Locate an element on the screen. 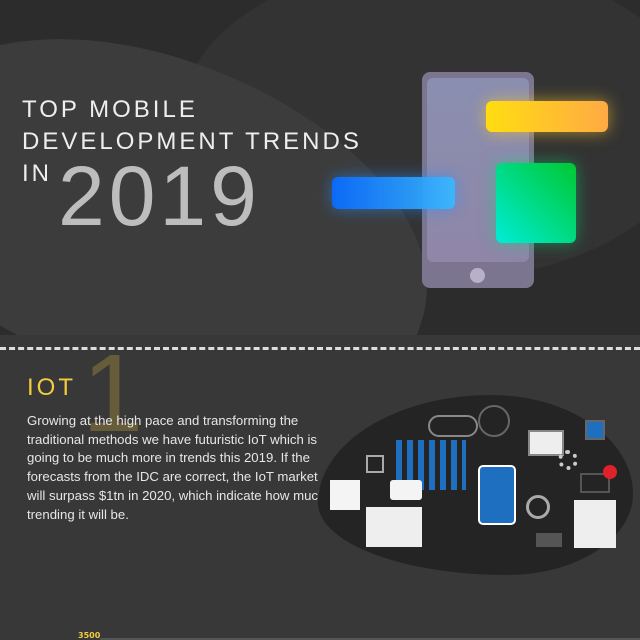 This screenshot has width=640, height=640. section-heading: IOT is located at coordinates (51, 387).